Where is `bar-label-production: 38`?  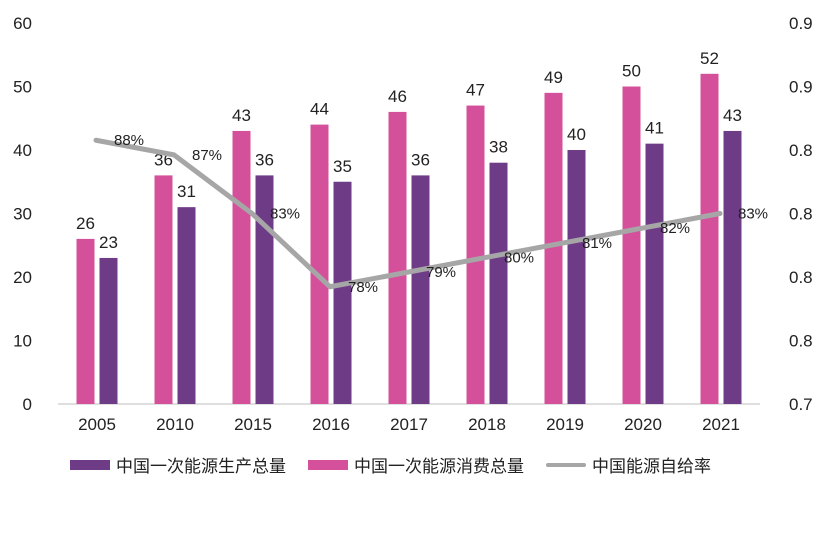 bar-label-production: 38 is located at coordinates (498, 147).